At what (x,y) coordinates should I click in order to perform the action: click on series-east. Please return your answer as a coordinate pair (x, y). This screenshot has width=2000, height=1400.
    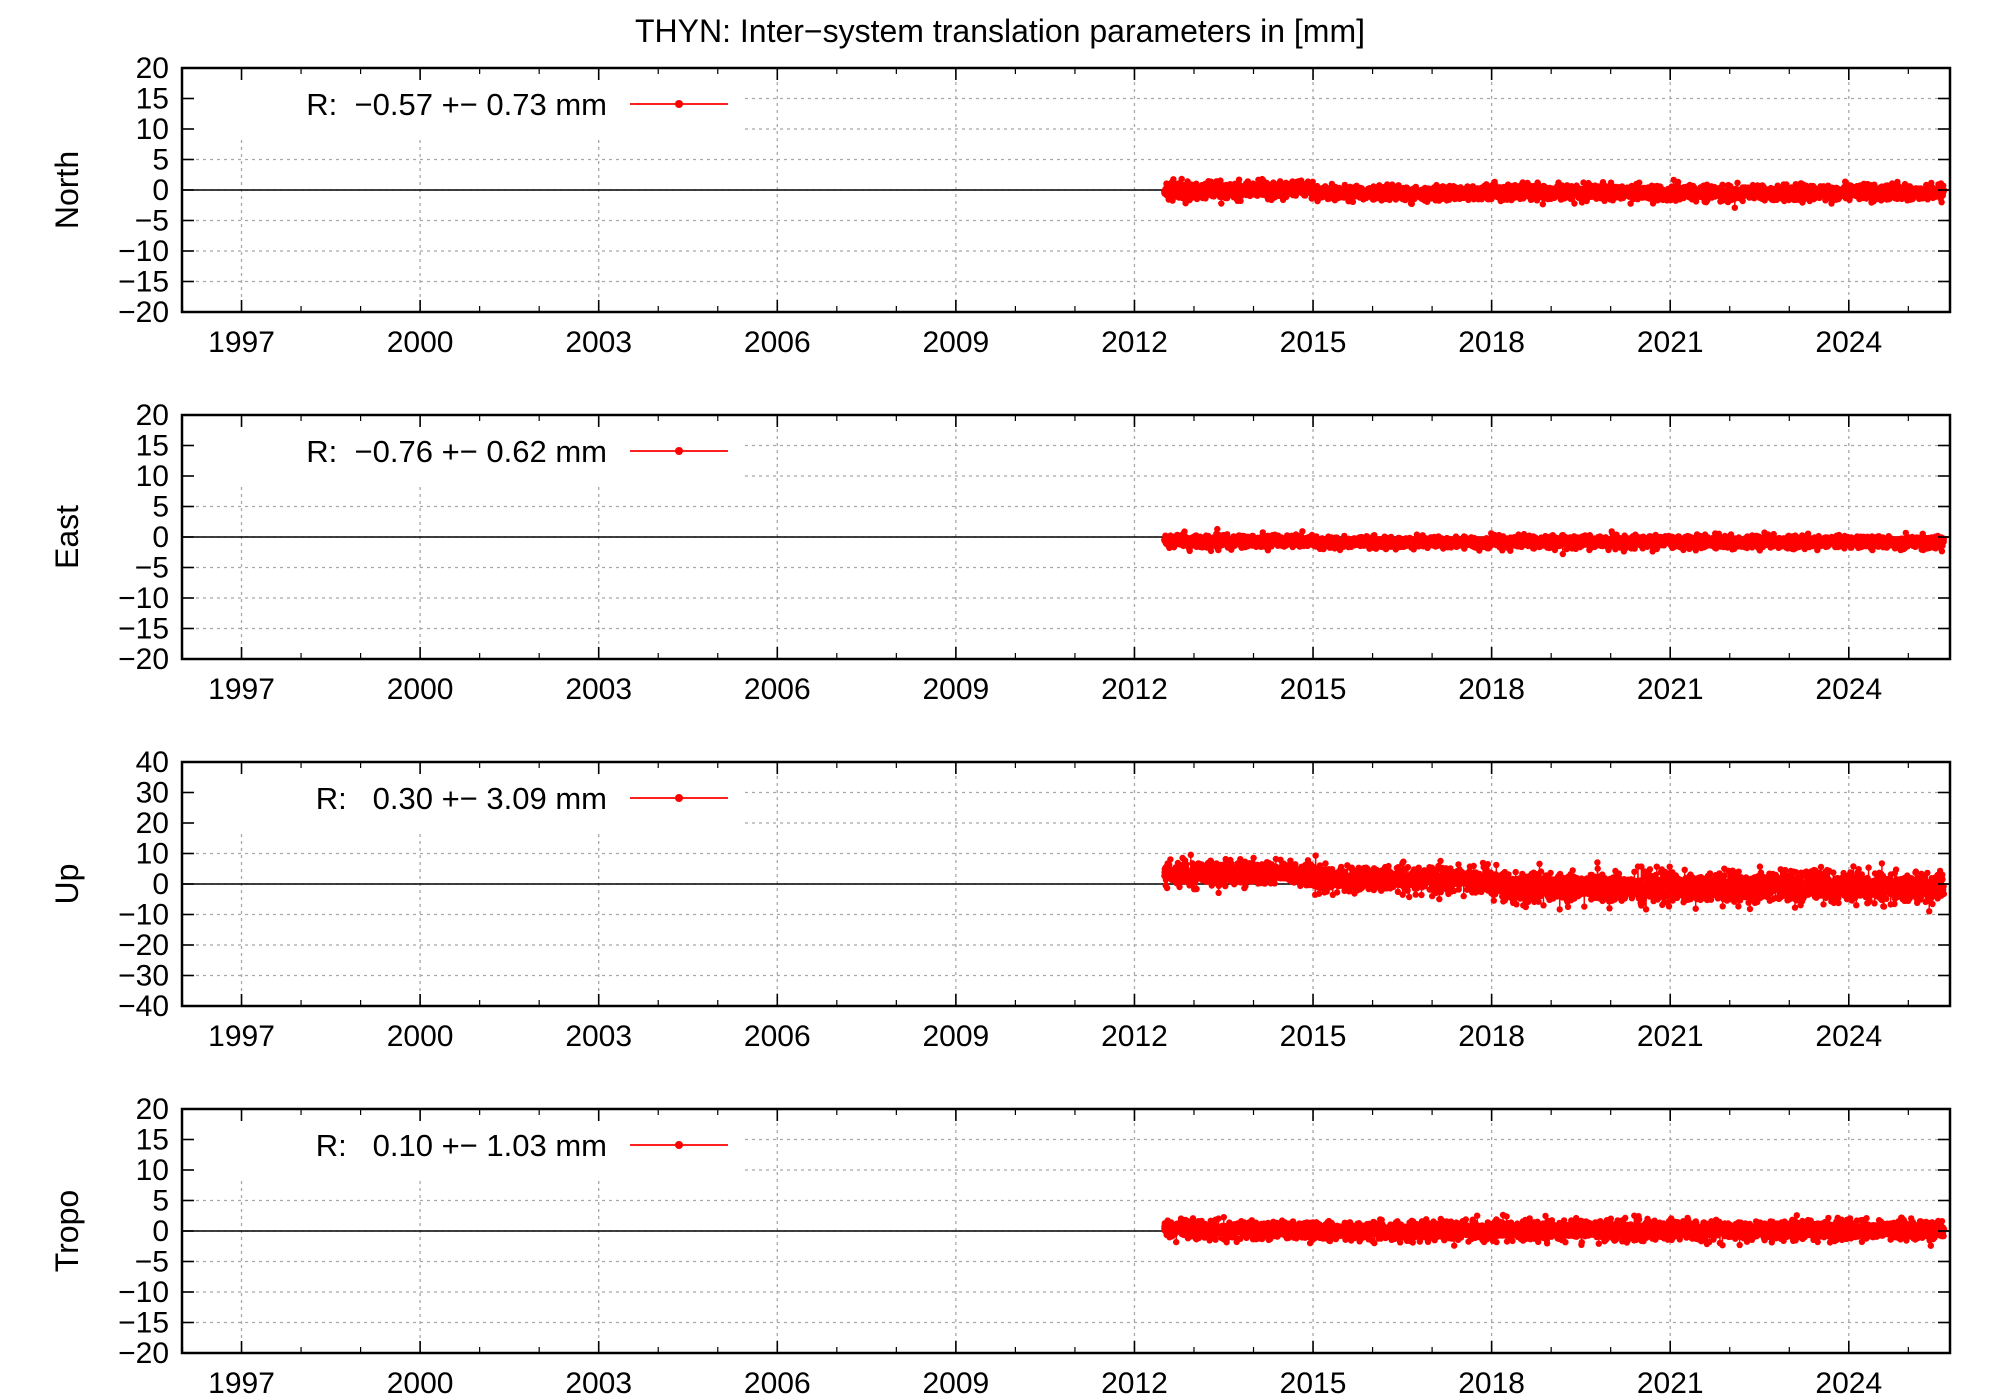
    Looking at the image, I should click on (1554, 541).